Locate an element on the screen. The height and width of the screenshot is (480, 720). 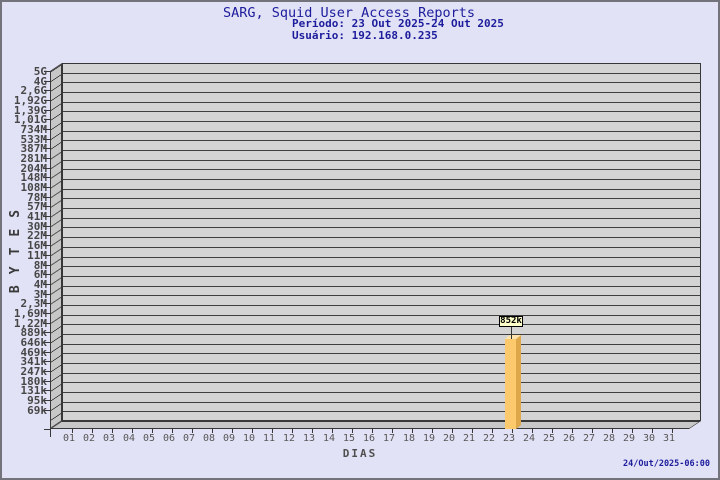
y-tick-label: 1,01G is located at coordinates (30, 119).